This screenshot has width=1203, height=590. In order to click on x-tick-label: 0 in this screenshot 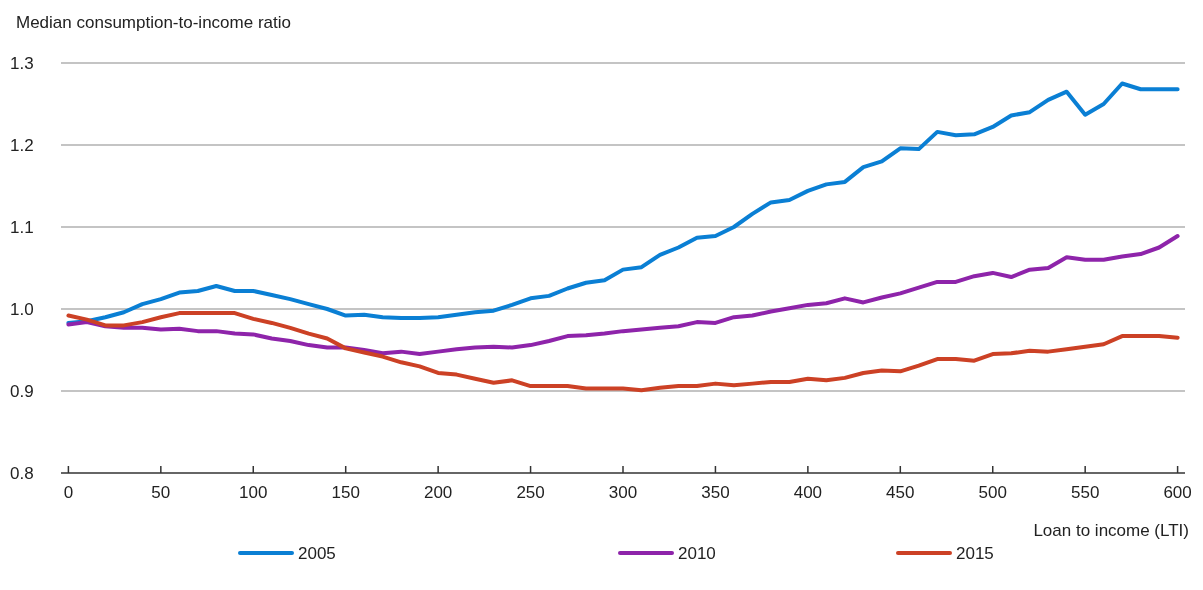, I will do `click(68, 492)`.